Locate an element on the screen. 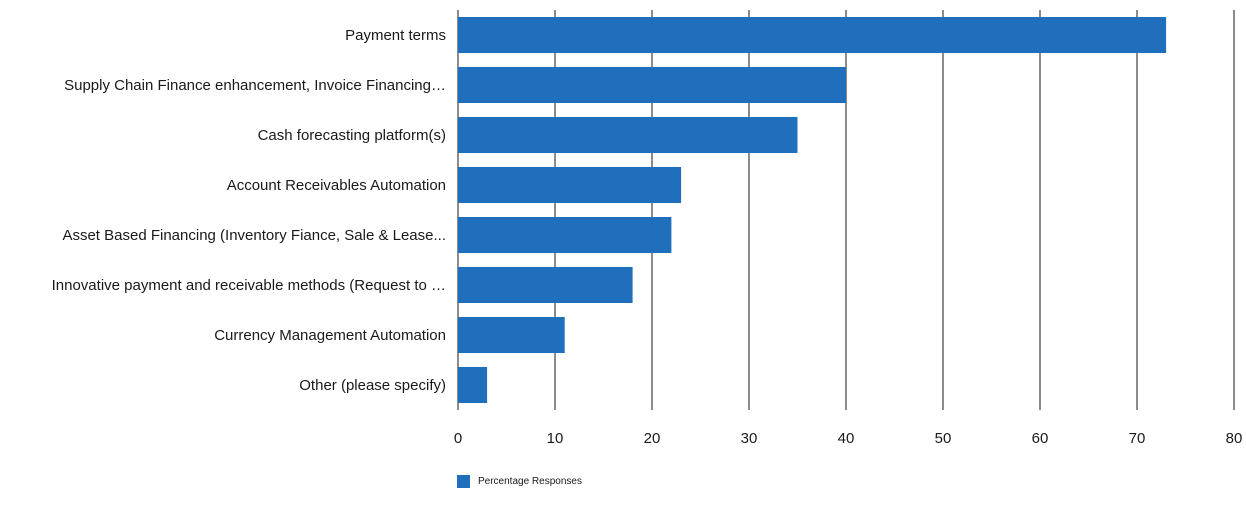 The height and width of the screenshot is (517, 1246). legend: Percentage Responses is located at coordinates (519, 481).